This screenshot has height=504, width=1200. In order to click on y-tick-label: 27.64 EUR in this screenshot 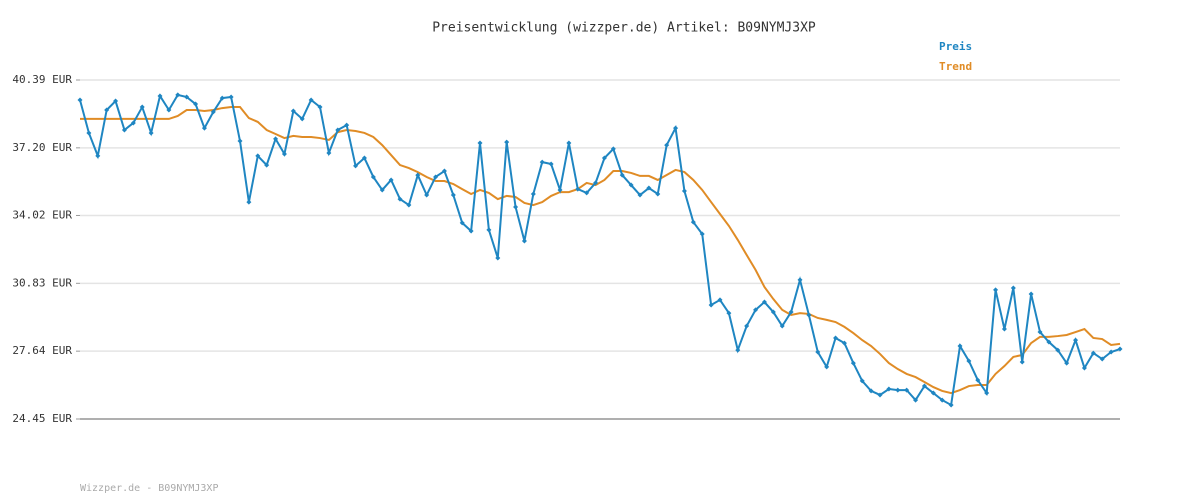, I will do `click(42, 350)`.